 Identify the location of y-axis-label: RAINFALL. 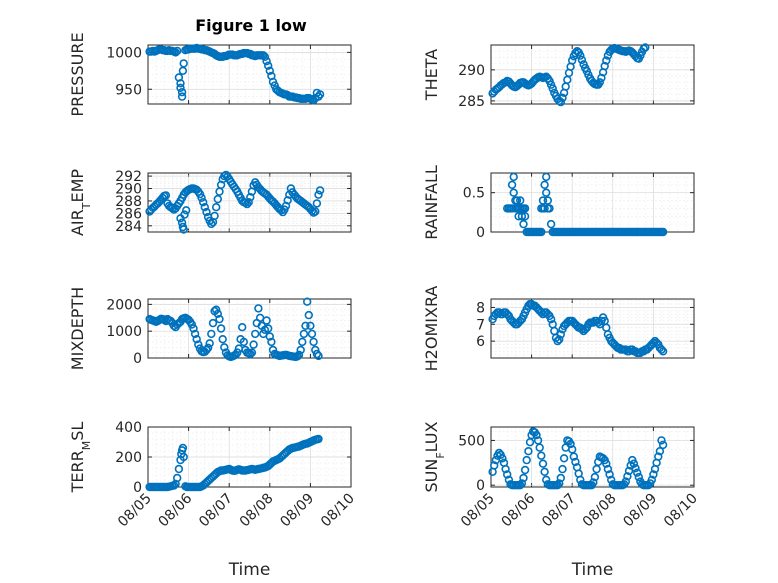
(431, 202).